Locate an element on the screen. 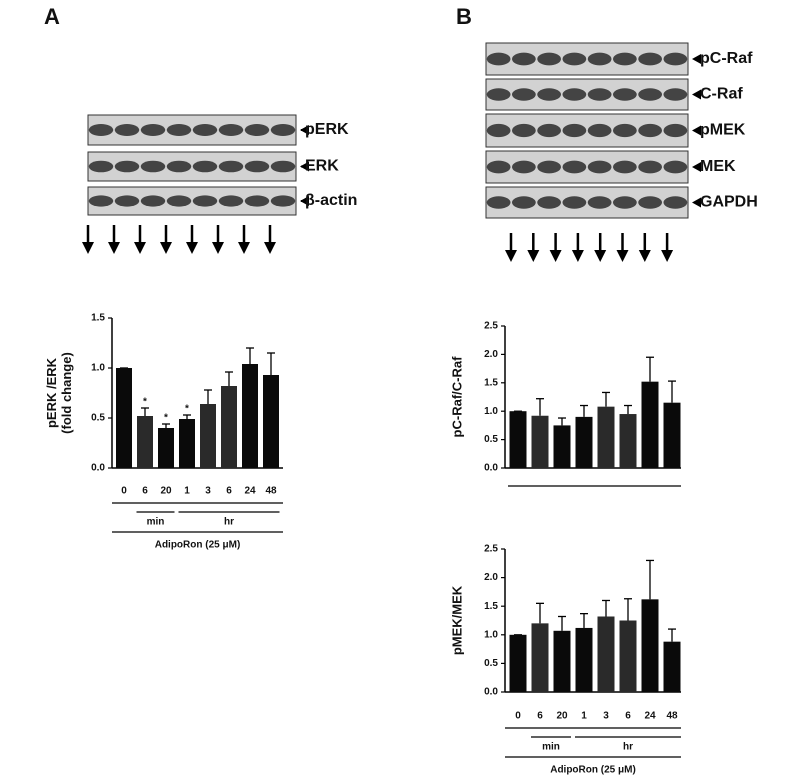 Image resolution: width=800 pixels, height=782 pixels. x-group-label: hr is located at coordinates (229, 522).